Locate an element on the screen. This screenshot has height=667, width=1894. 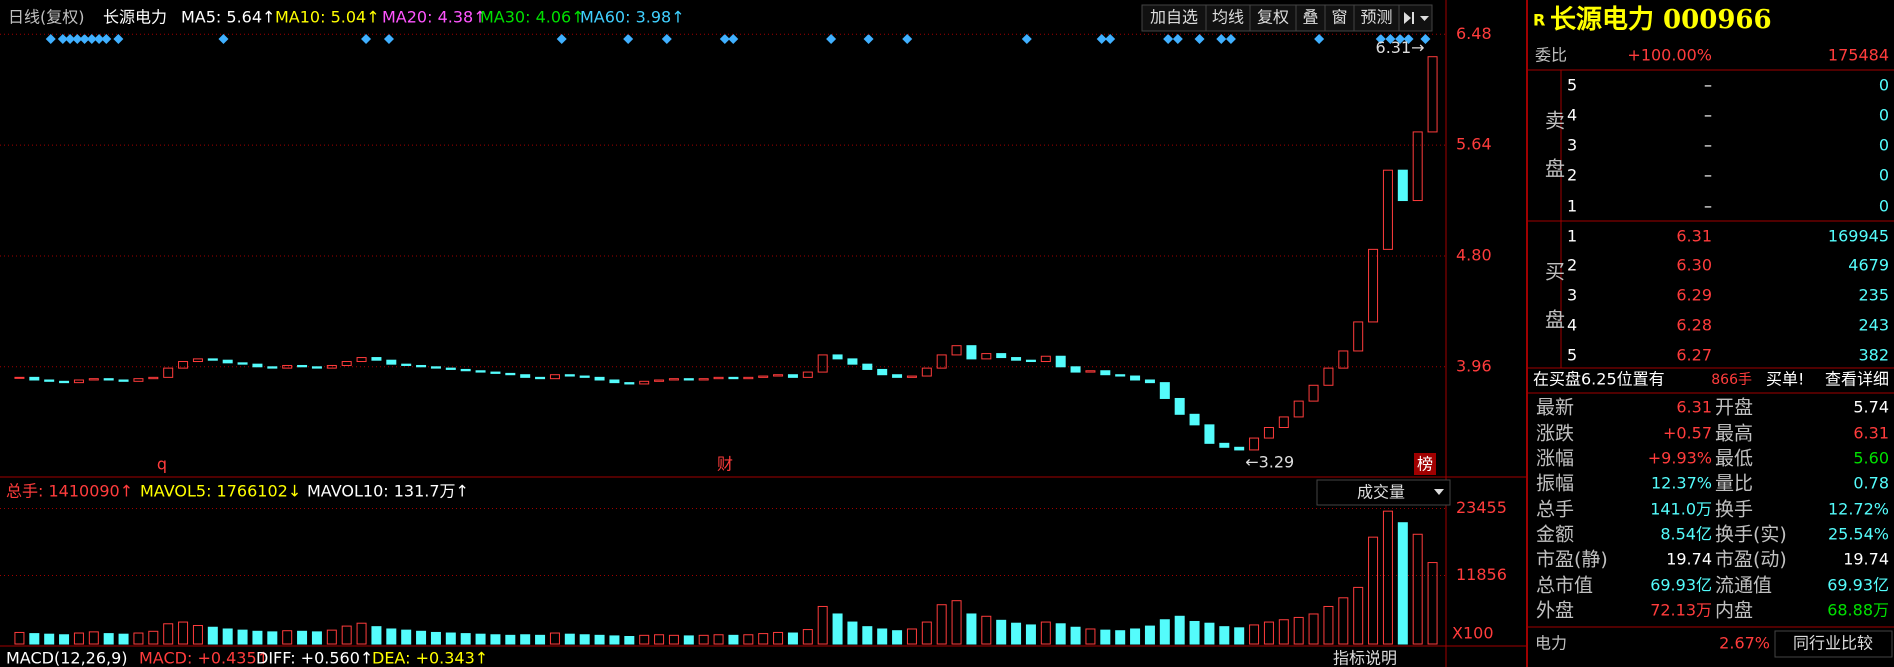
quote-value: 25.54% is located at coordinates (1858, 534).